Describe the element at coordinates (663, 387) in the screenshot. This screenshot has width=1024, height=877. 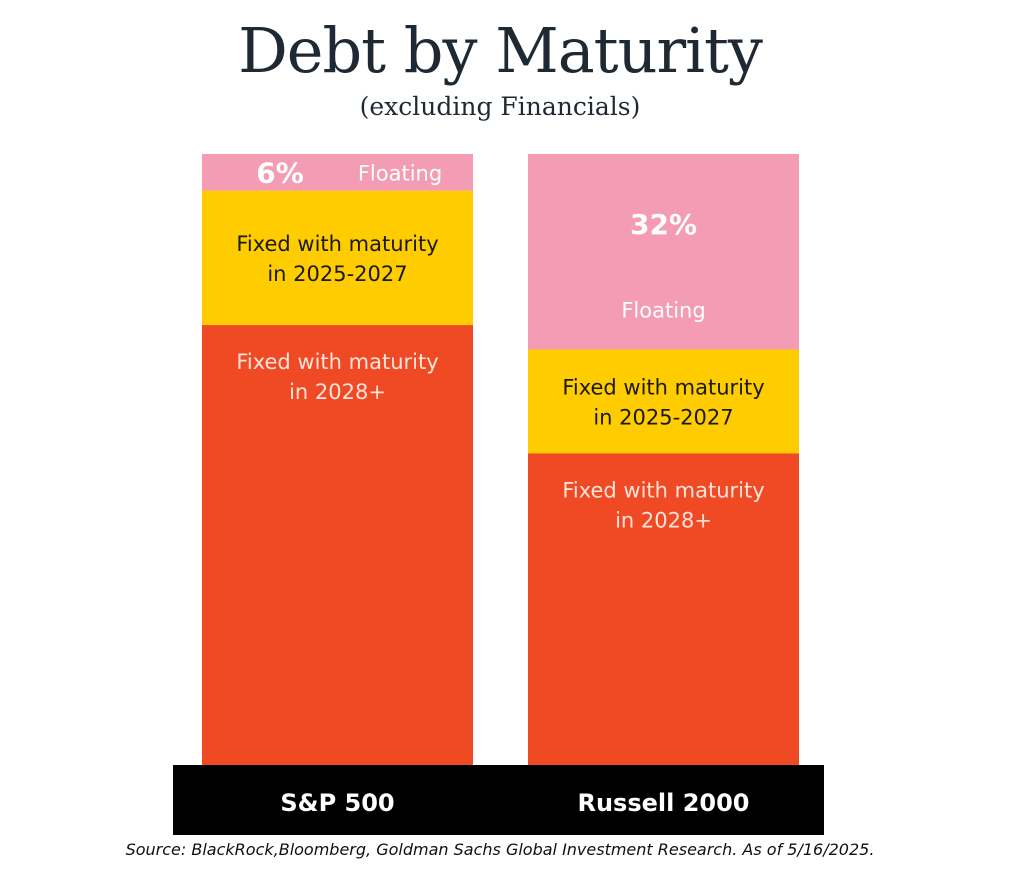
I see `segment-label-russell-2000-fixed-with-maturity-in-2025-2027-line-1: Fixed with maturity` at that location.